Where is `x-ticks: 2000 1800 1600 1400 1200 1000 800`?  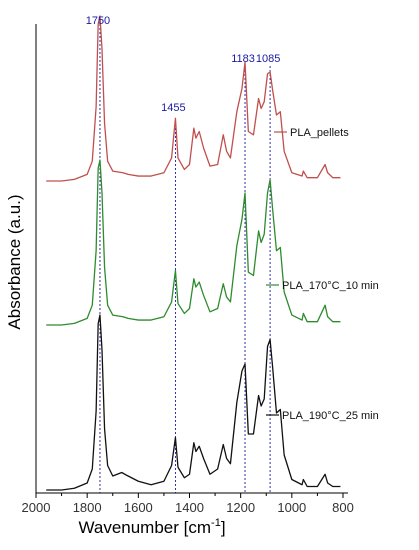
x-ticks: 2000 1800 1600 1400 1200 1000 800 is located at coordinates (188, 504).